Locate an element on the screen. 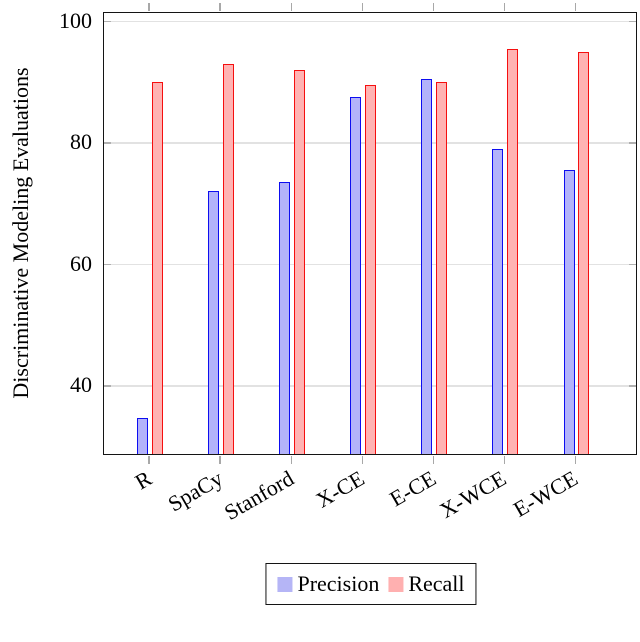 The width and height of the screenshot is (640, 642). x-tick-mark-top-E-CE is located at coordinates (433, 7).